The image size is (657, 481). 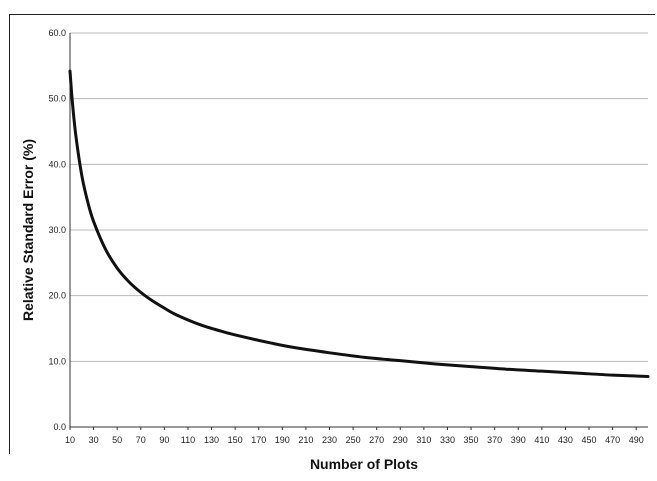 I want to click on y-tick-label: 30.0, so click(x=57, y=230).